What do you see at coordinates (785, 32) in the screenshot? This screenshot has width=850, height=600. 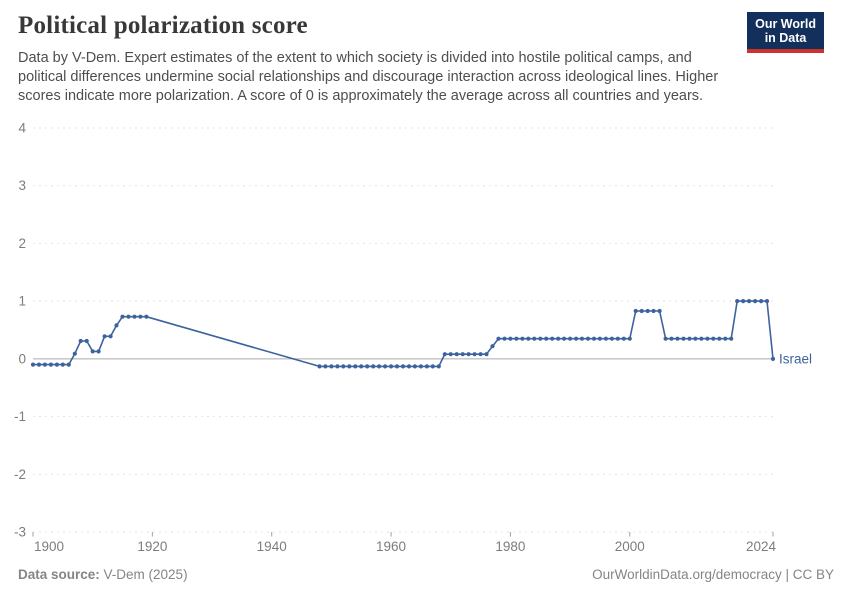 I see `owid-logo: Our World in Data` at bounding box center [785, 32].